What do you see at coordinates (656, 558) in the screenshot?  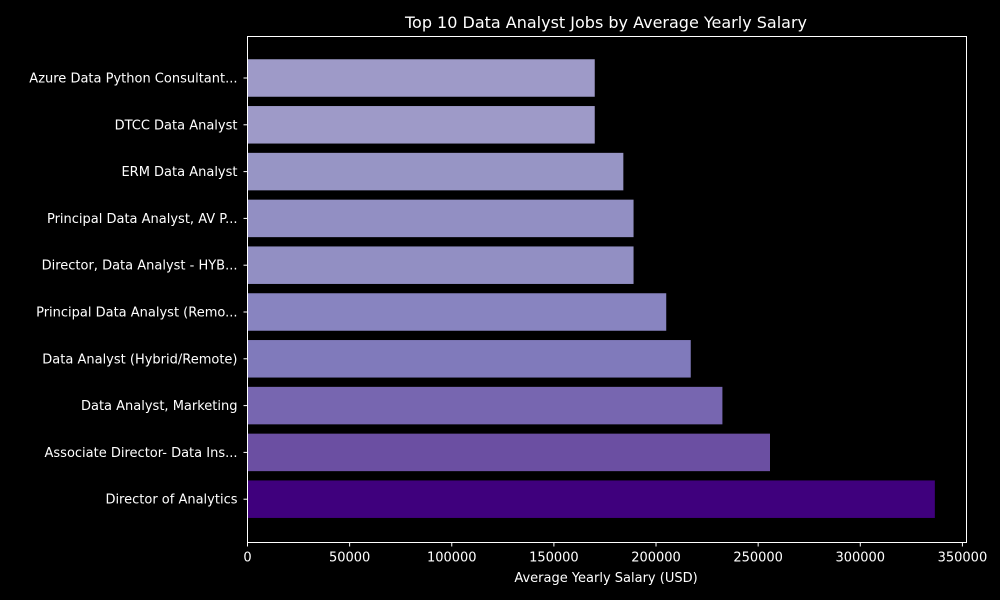 I see `x-tick-label: 200000` at bounding box center [656, 558].